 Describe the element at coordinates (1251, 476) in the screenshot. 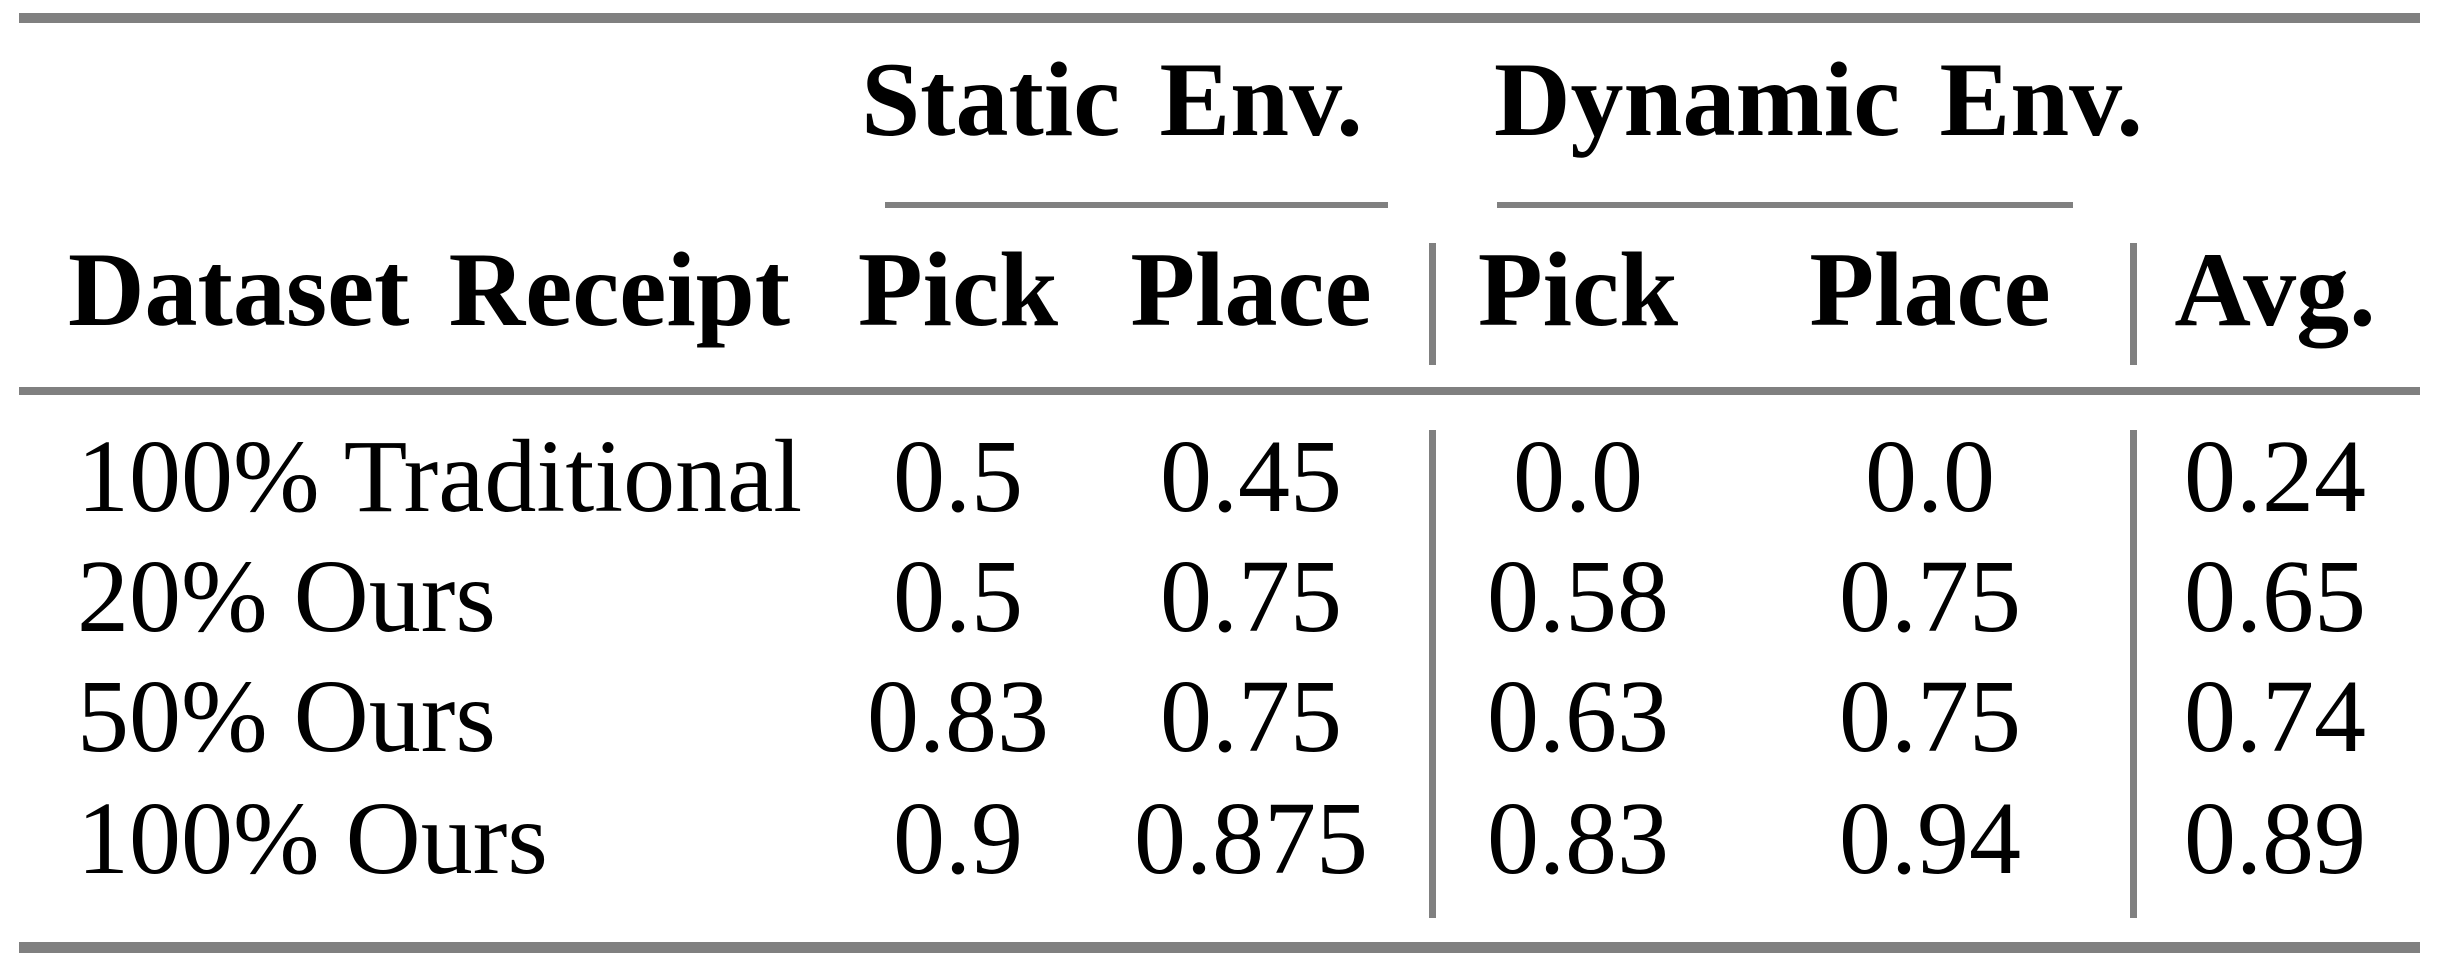

I see `cell-value: 0.45` at that location.